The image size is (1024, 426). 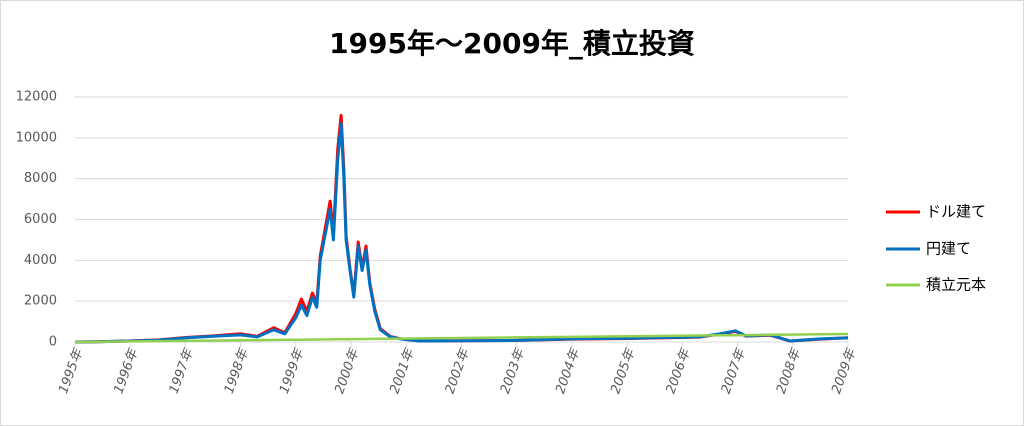 What do you see at coordinates (512, 43) in the screenshot?
I see `chart-title: 1995年～2009年_積立投資` at bounding box center [512, 43].